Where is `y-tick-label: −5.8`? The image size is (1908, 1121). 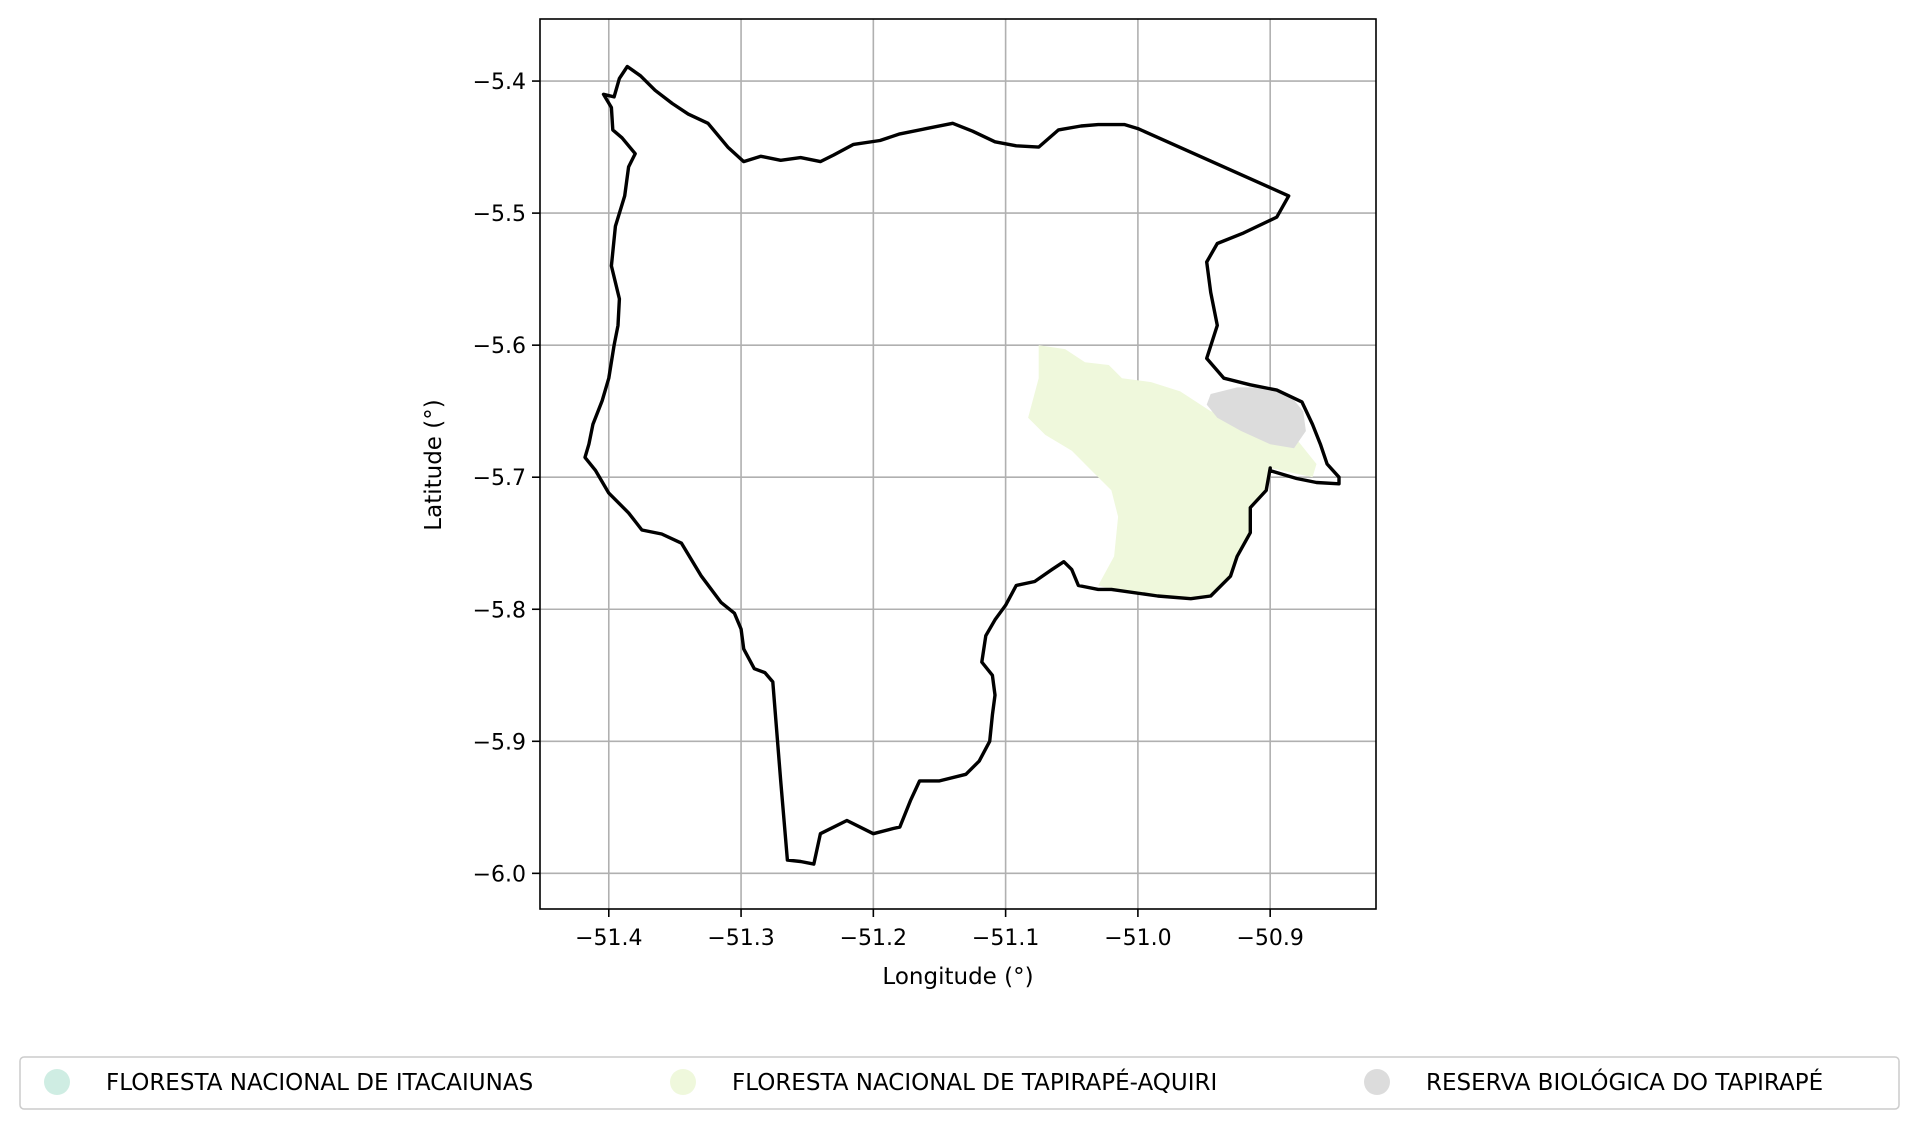
y-tick-label: −5.8 is located at coordinates (499, 610).